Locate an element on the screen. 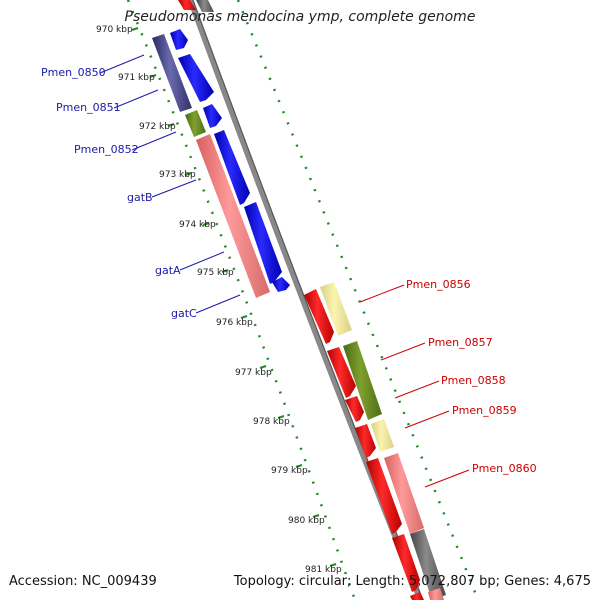  gene-label-pmen-0856: Pmen_0856 is located at coordinates (438, 284).